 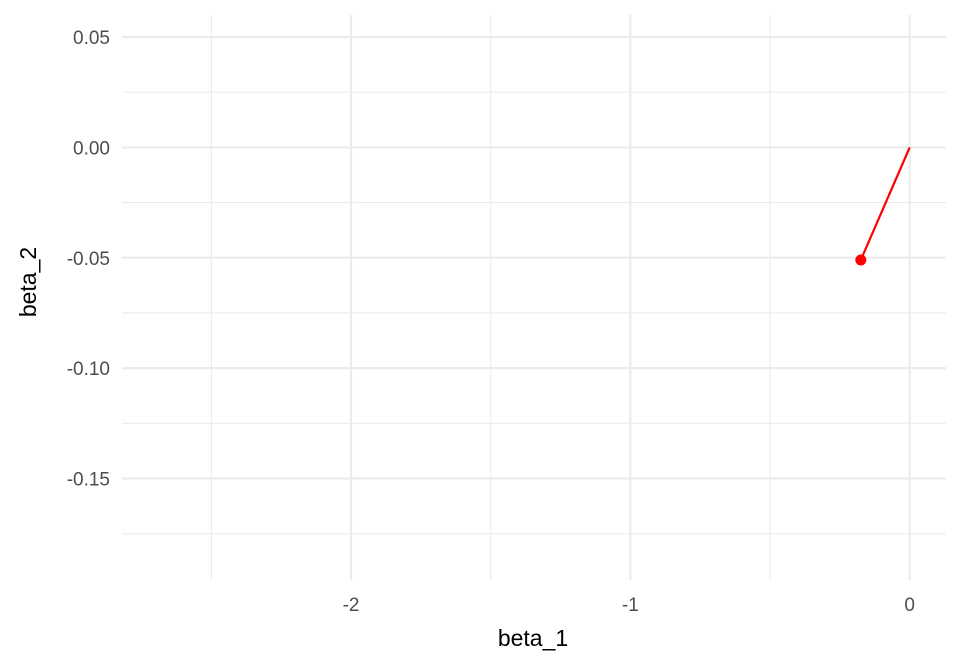 I want to click on y-tick-label: -0.10, so click(x=88, y=369).